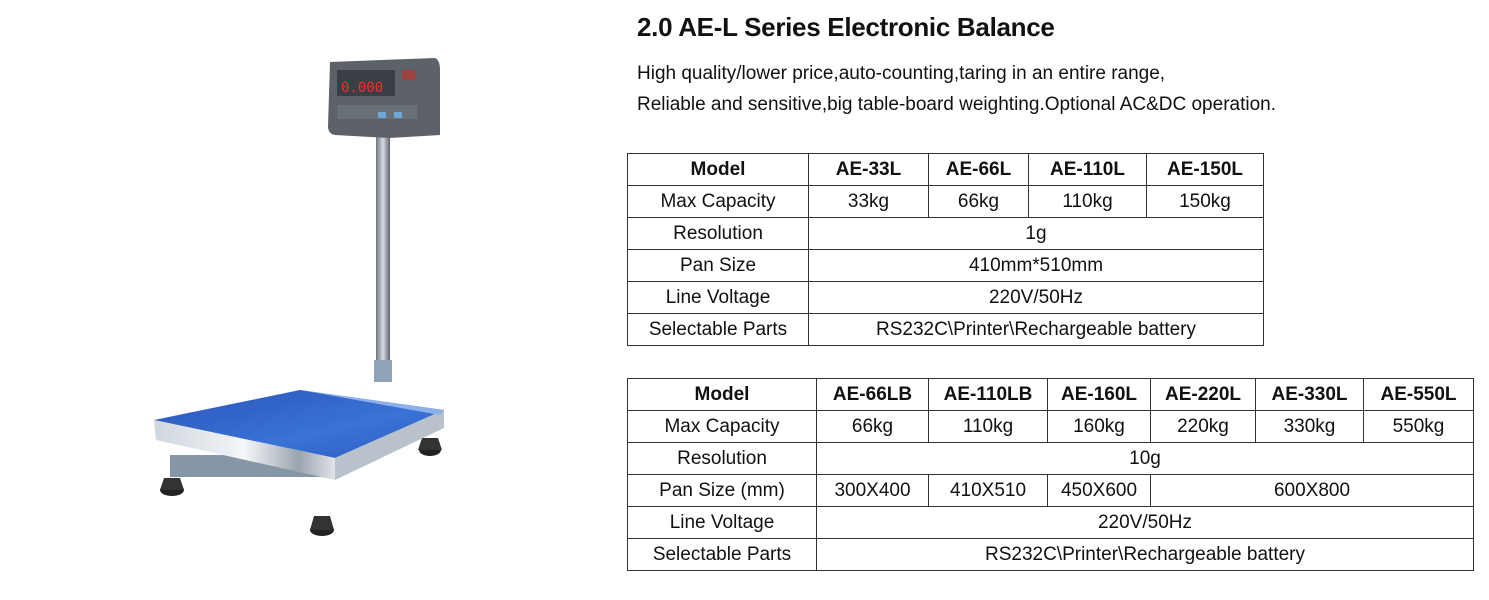 Image resolution: width=1489 pixels, height=600 pixels. What do you see at coordinates (988, 394) in the screenshot?
I see `header-cell: AE-110LB` at bounding box center [988, 394].